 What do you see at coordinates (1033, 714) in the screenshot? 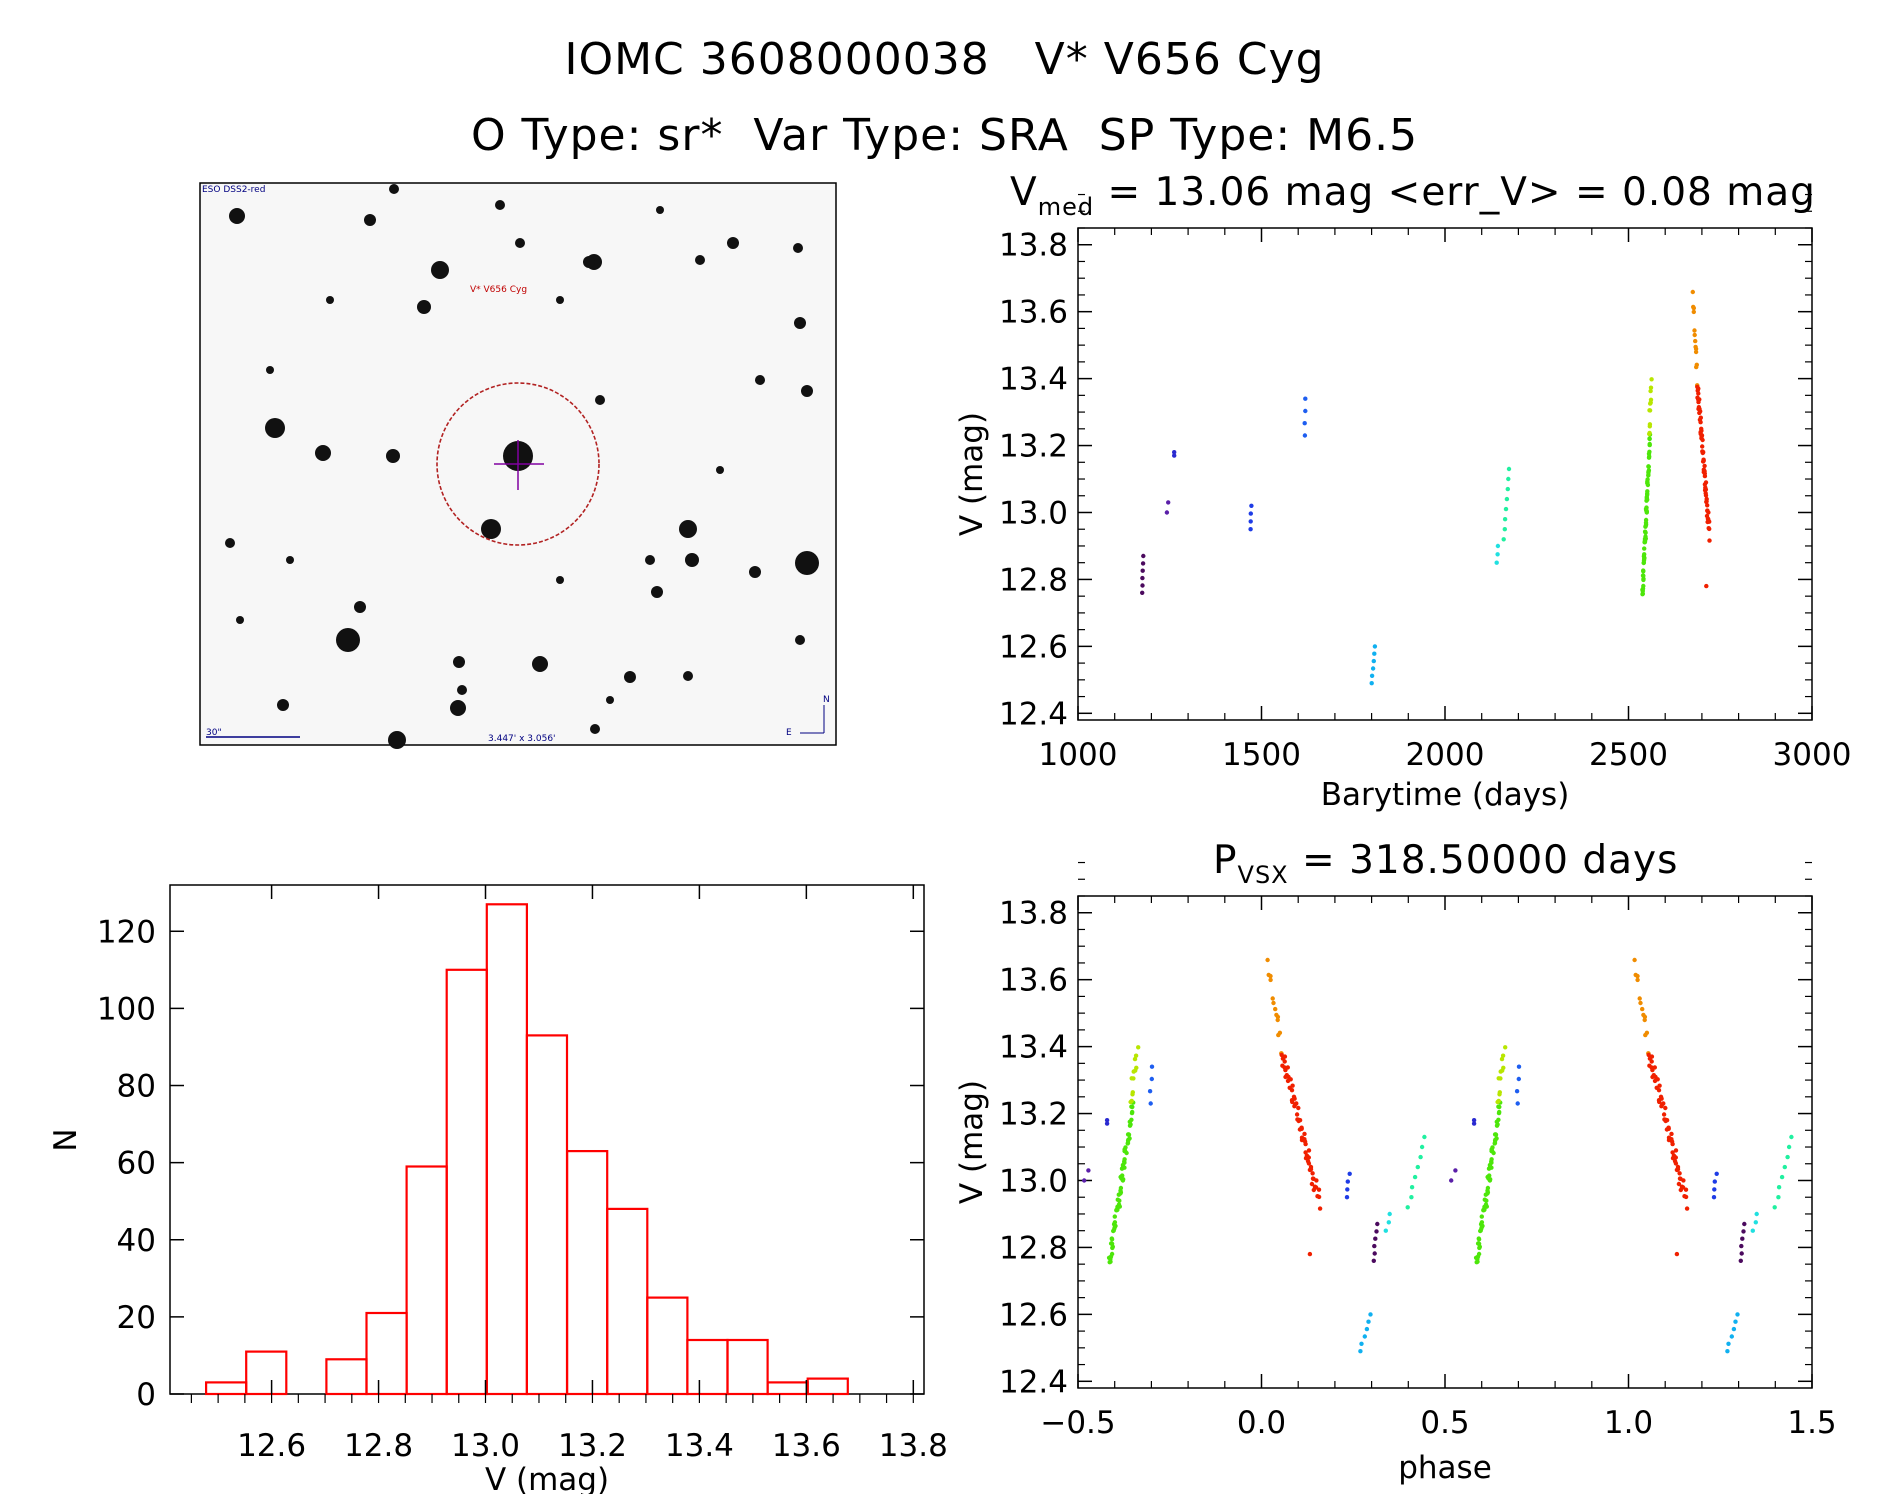
I see `lc-ytick-label: 12.4` at bounding box center [1033, 714].